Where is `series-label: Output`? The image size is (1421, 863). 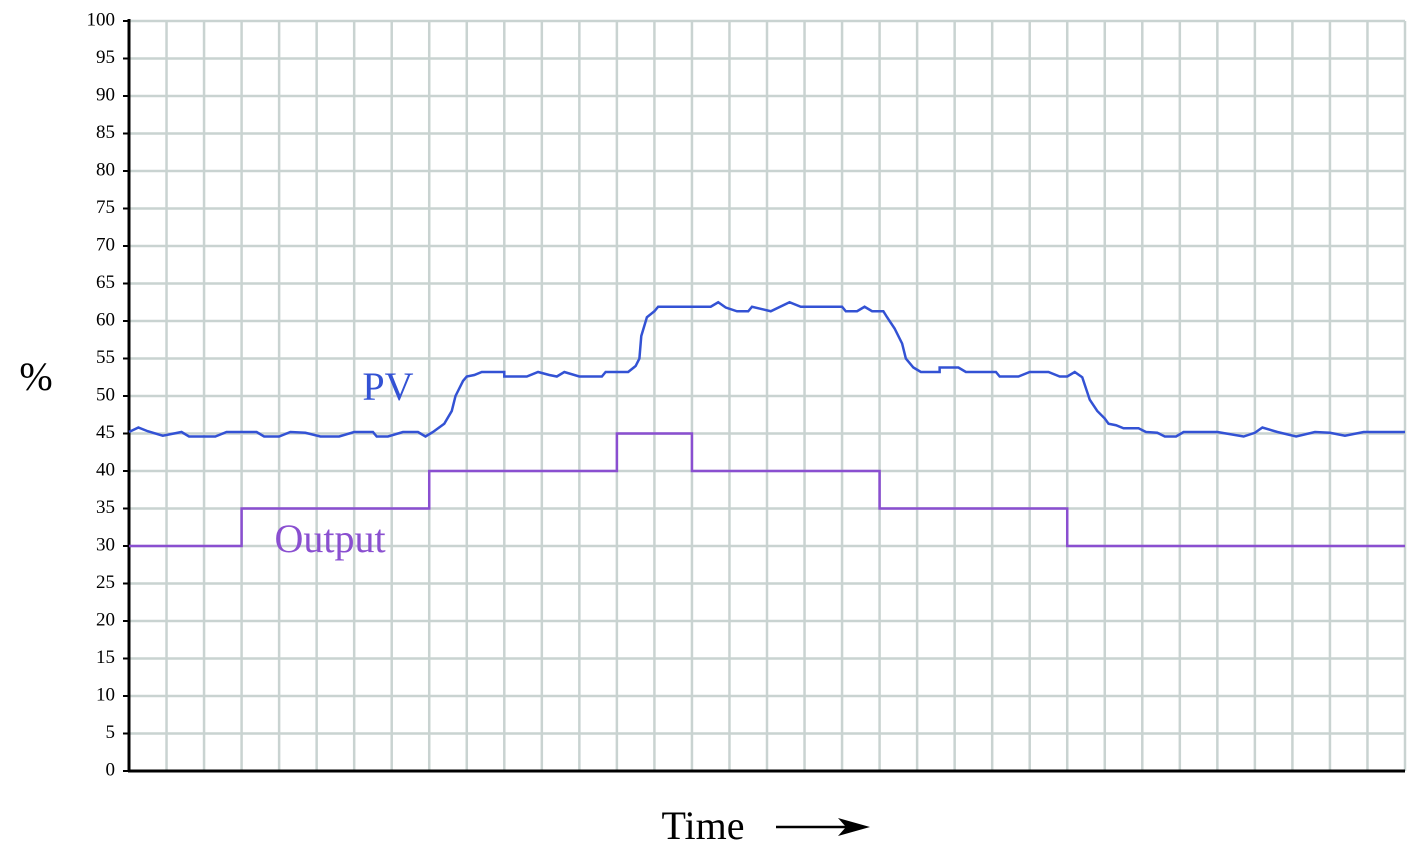
series-label: Output is located at coordinates (329, 538).